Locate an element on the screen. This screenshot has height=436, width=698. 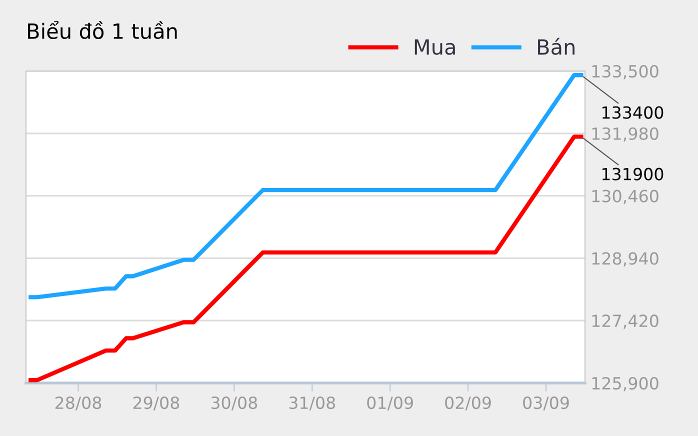
x-tick-label: 02/09 is located at coordinates (468, 403).